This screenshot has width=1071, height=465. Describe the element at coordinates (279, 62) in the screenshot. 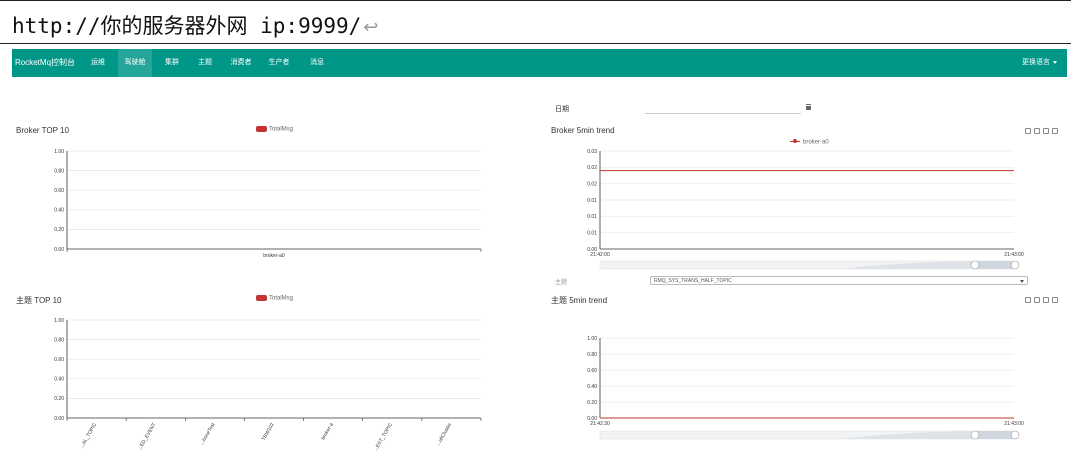

I see `nav-item-producer: 生产者` at that location.